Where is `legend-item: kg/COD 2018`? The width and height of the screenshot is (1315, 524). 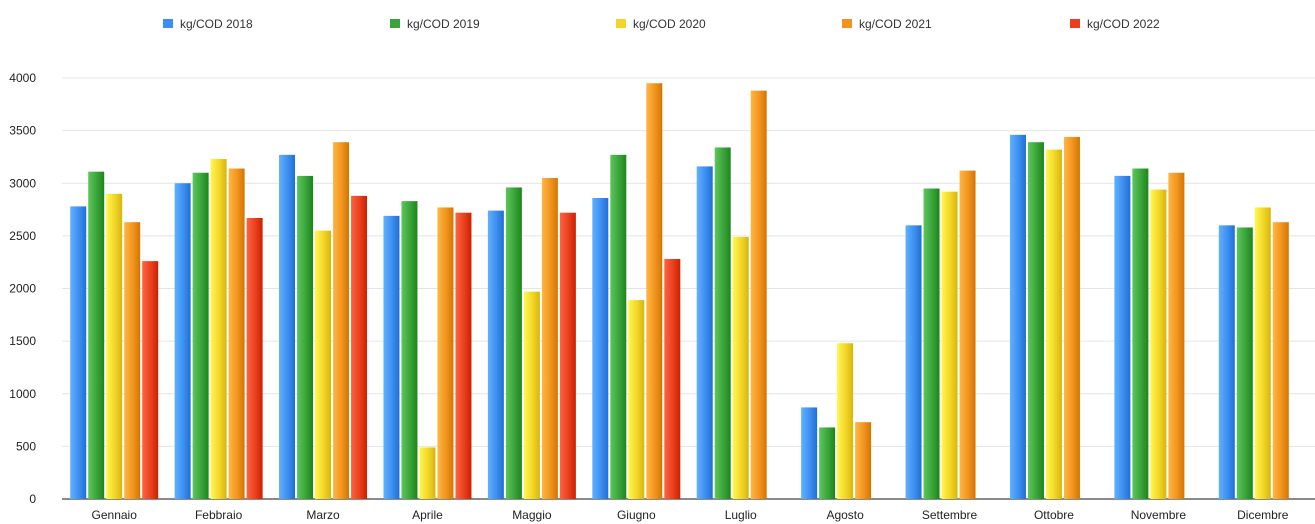 legend-item: kg/COD 2018 is located at coordinates (208, 24).